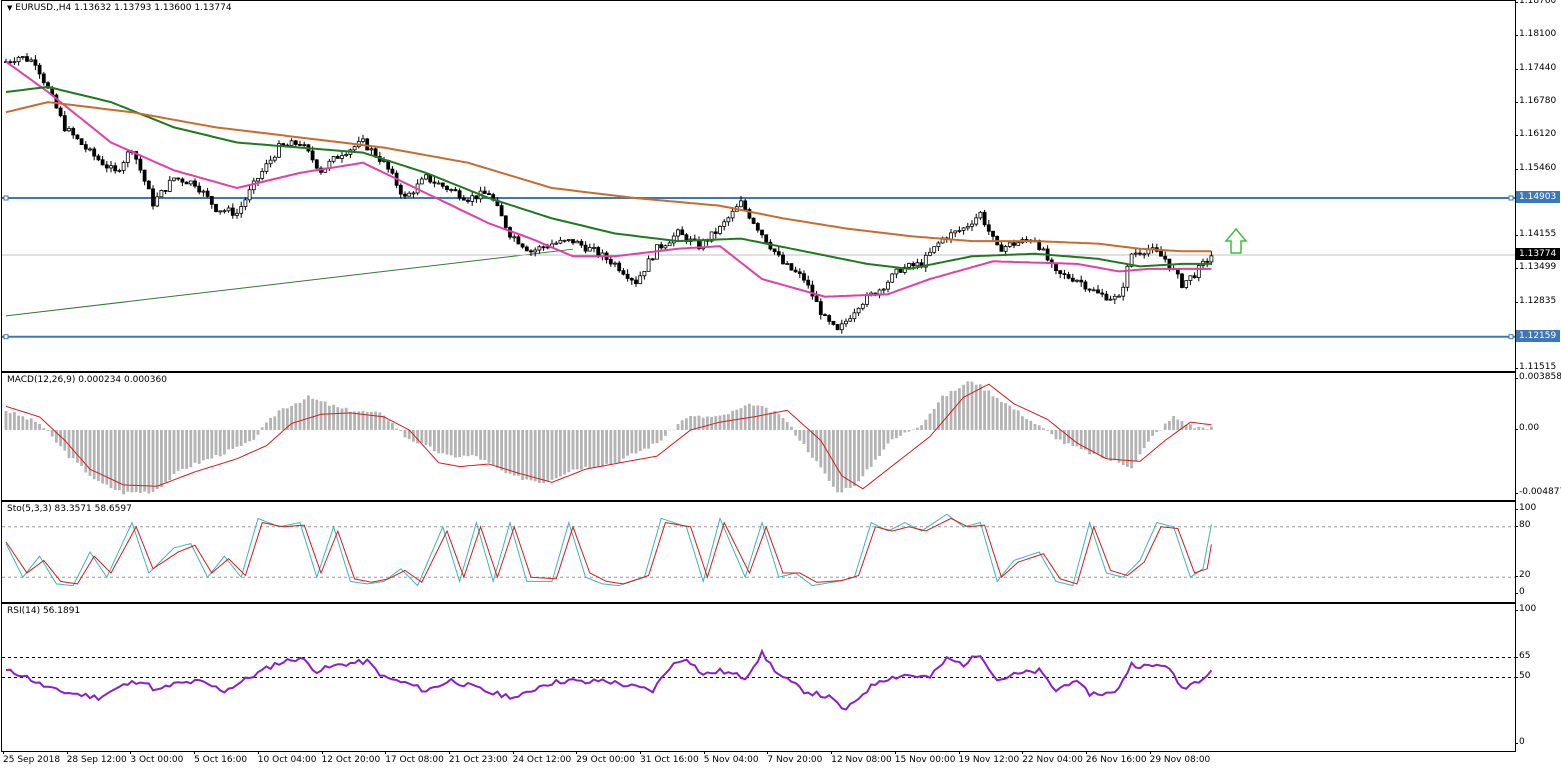  I want to click on x-tick-label: 24 Oct 12:00, so click(542, 758).